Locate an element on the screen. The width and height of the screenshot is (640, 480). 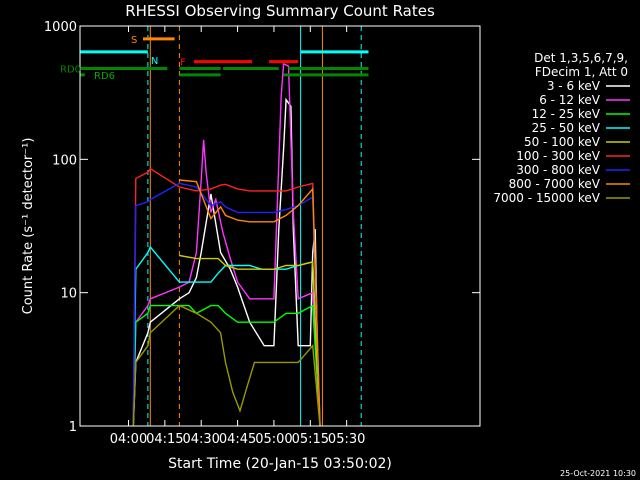
legend-header-1: FDecim 1, Att 0 is located at coordinates (581, 72).